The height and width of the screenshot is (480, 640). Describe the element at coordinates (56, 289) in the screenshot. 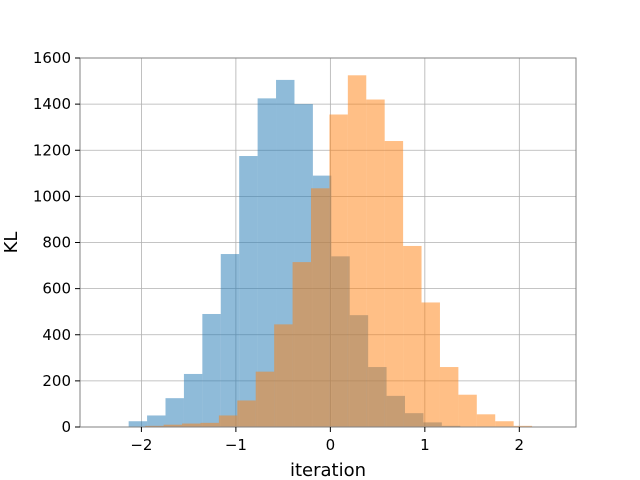

I see `y-tick-label: 600` at that location.